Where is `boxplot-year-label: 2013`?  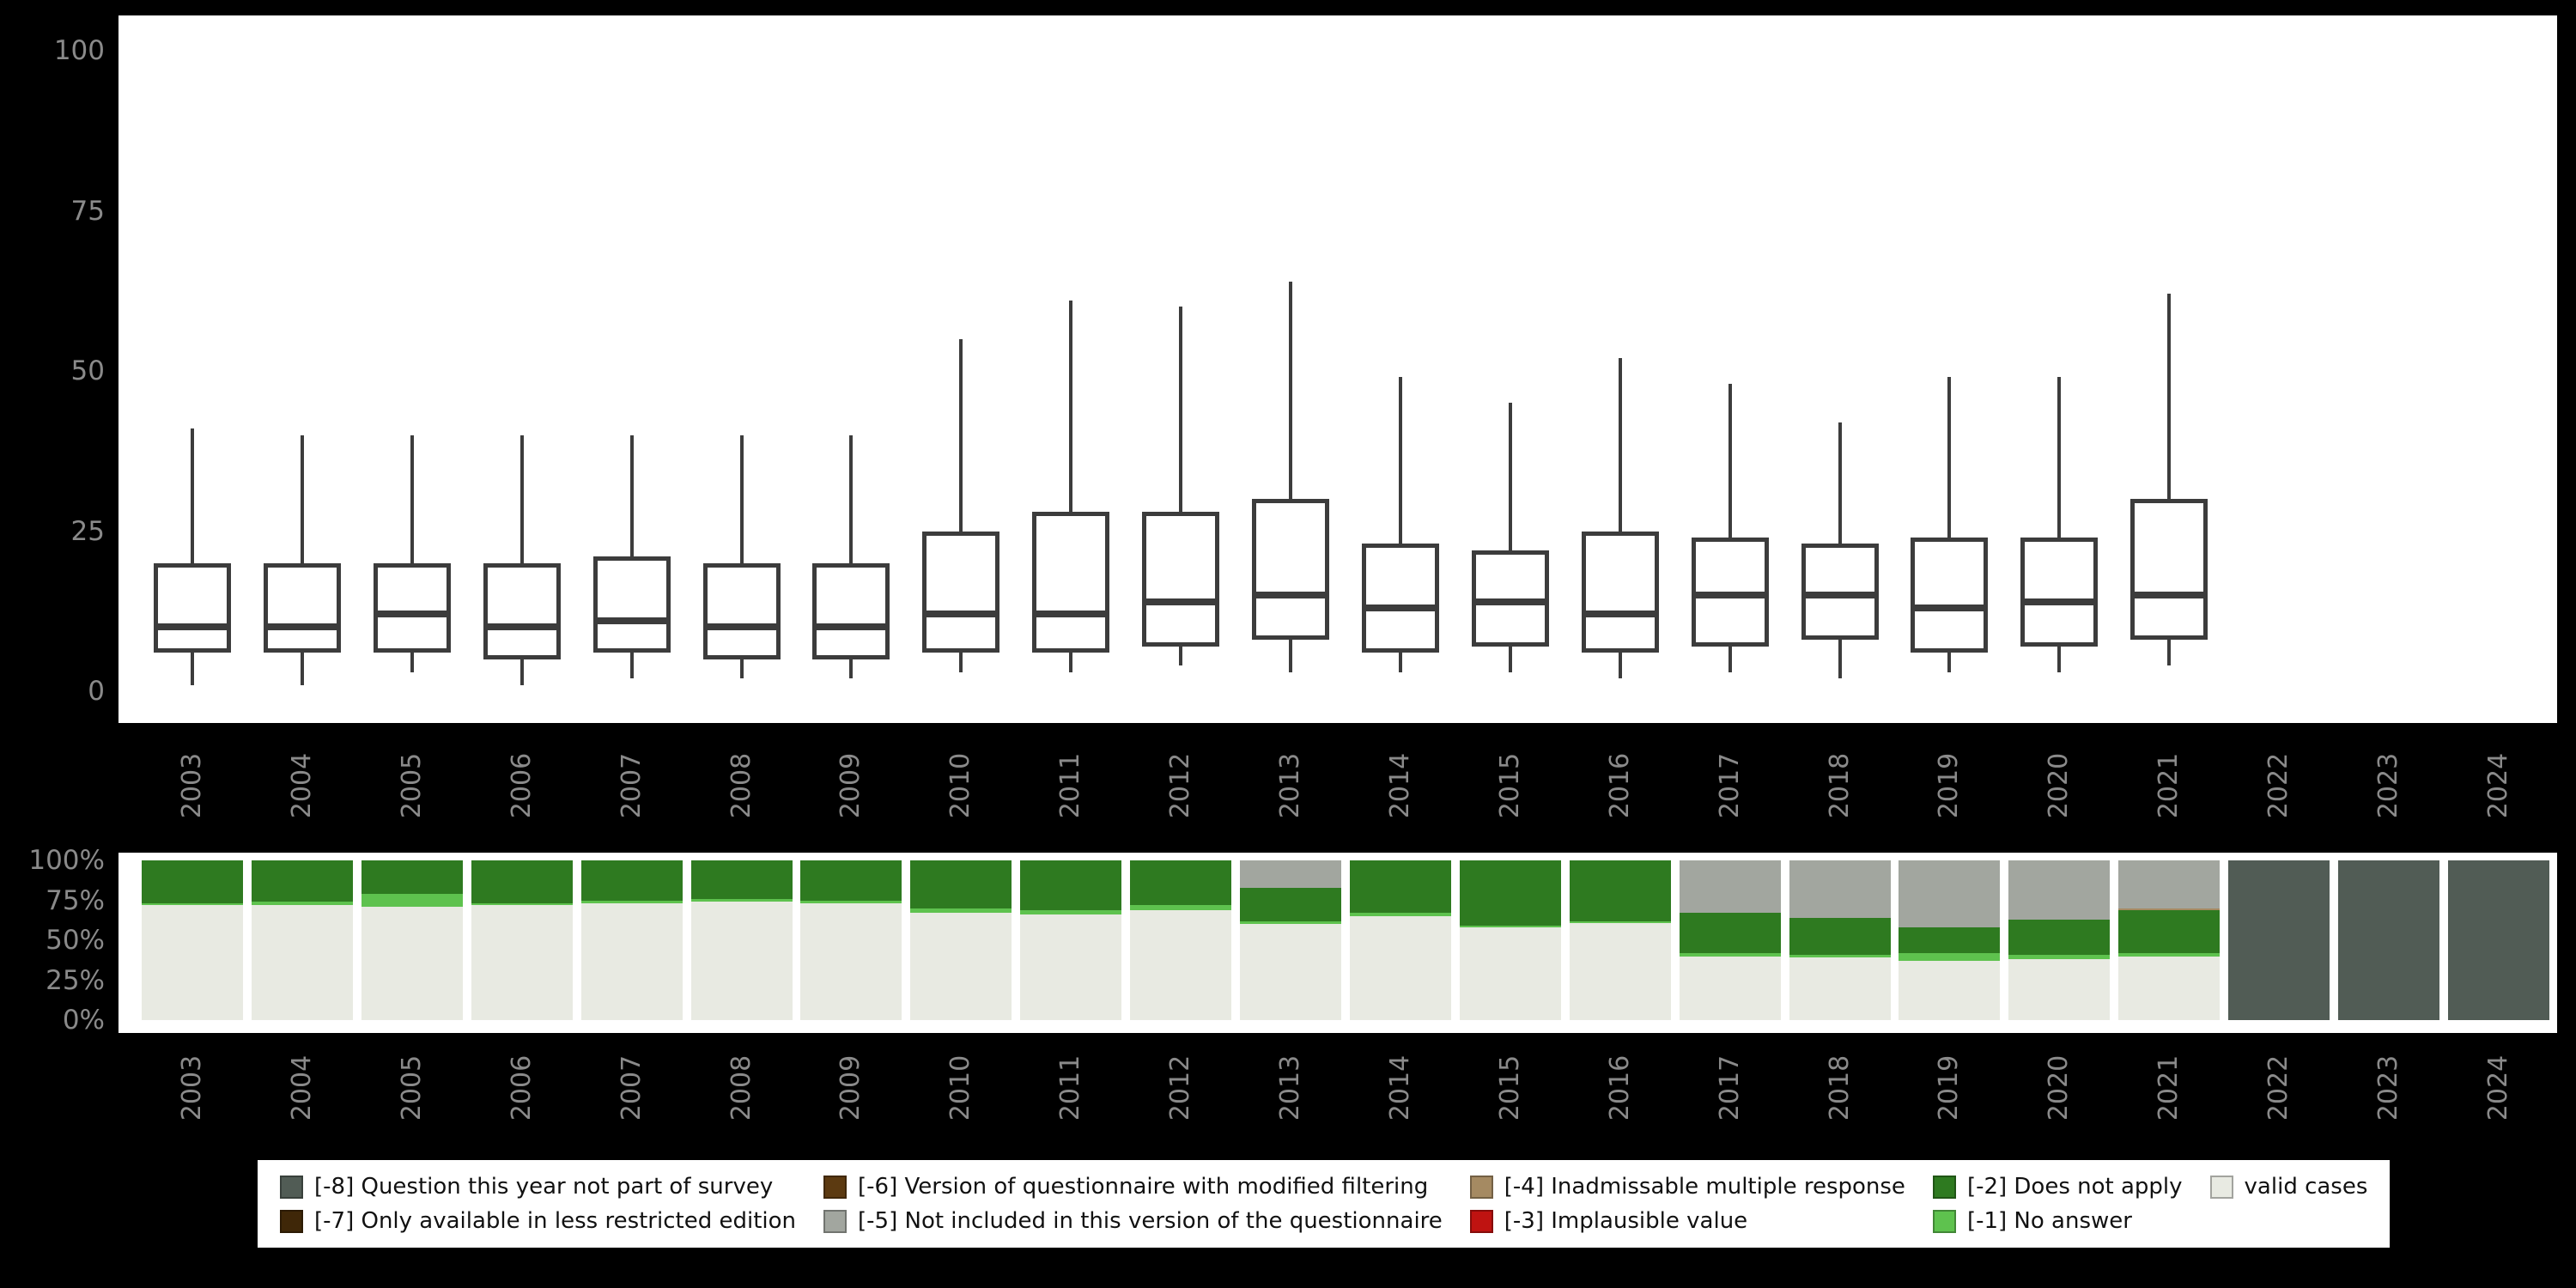 boxplot-year-label: 2013 is located at coordinates (1290, 786).